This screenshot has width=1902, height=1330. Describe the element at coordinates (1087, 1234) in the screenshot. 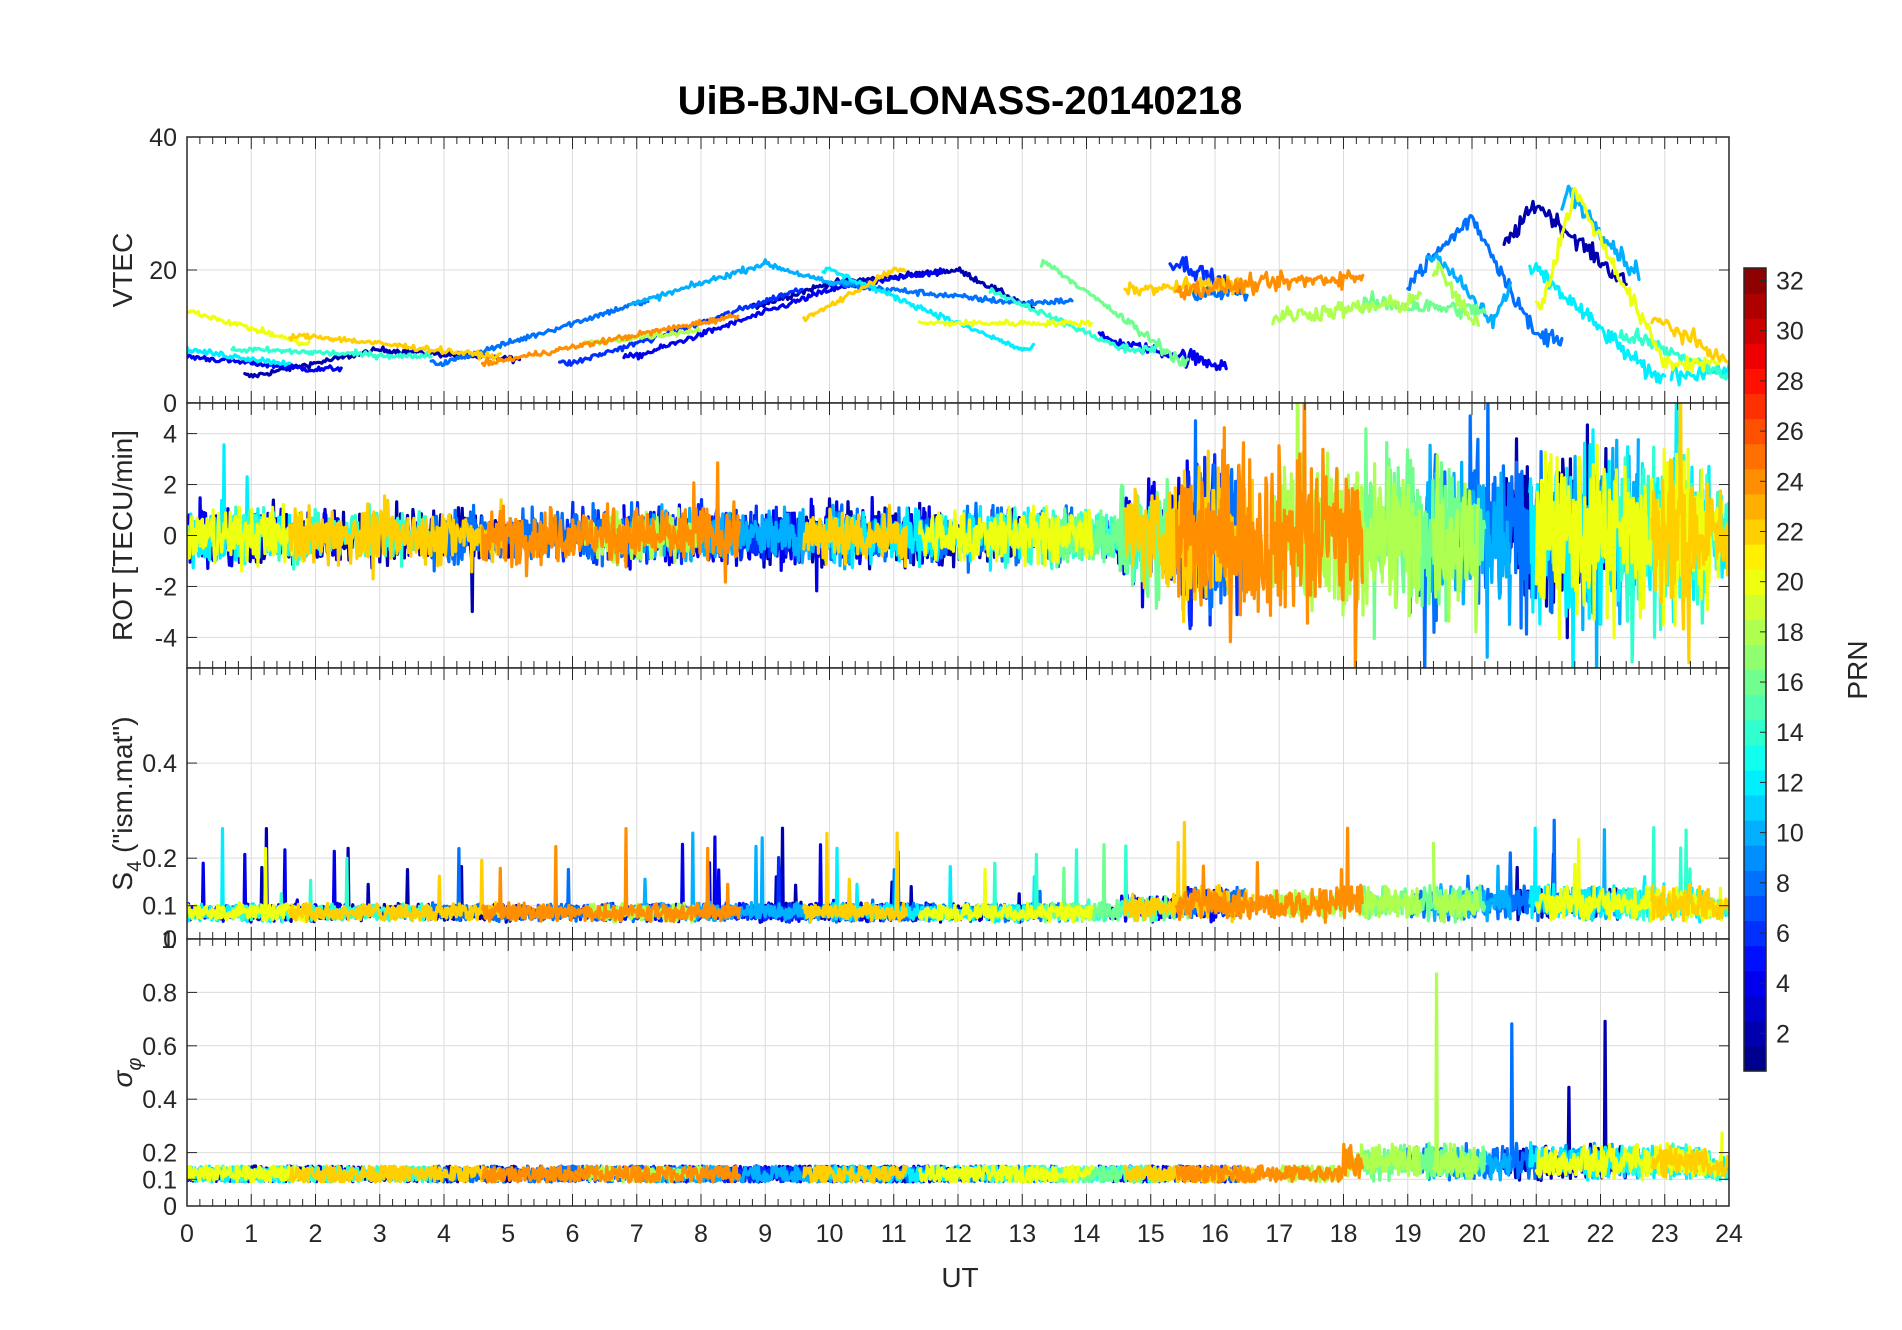

I see `x-tick-label: 14` at that location.